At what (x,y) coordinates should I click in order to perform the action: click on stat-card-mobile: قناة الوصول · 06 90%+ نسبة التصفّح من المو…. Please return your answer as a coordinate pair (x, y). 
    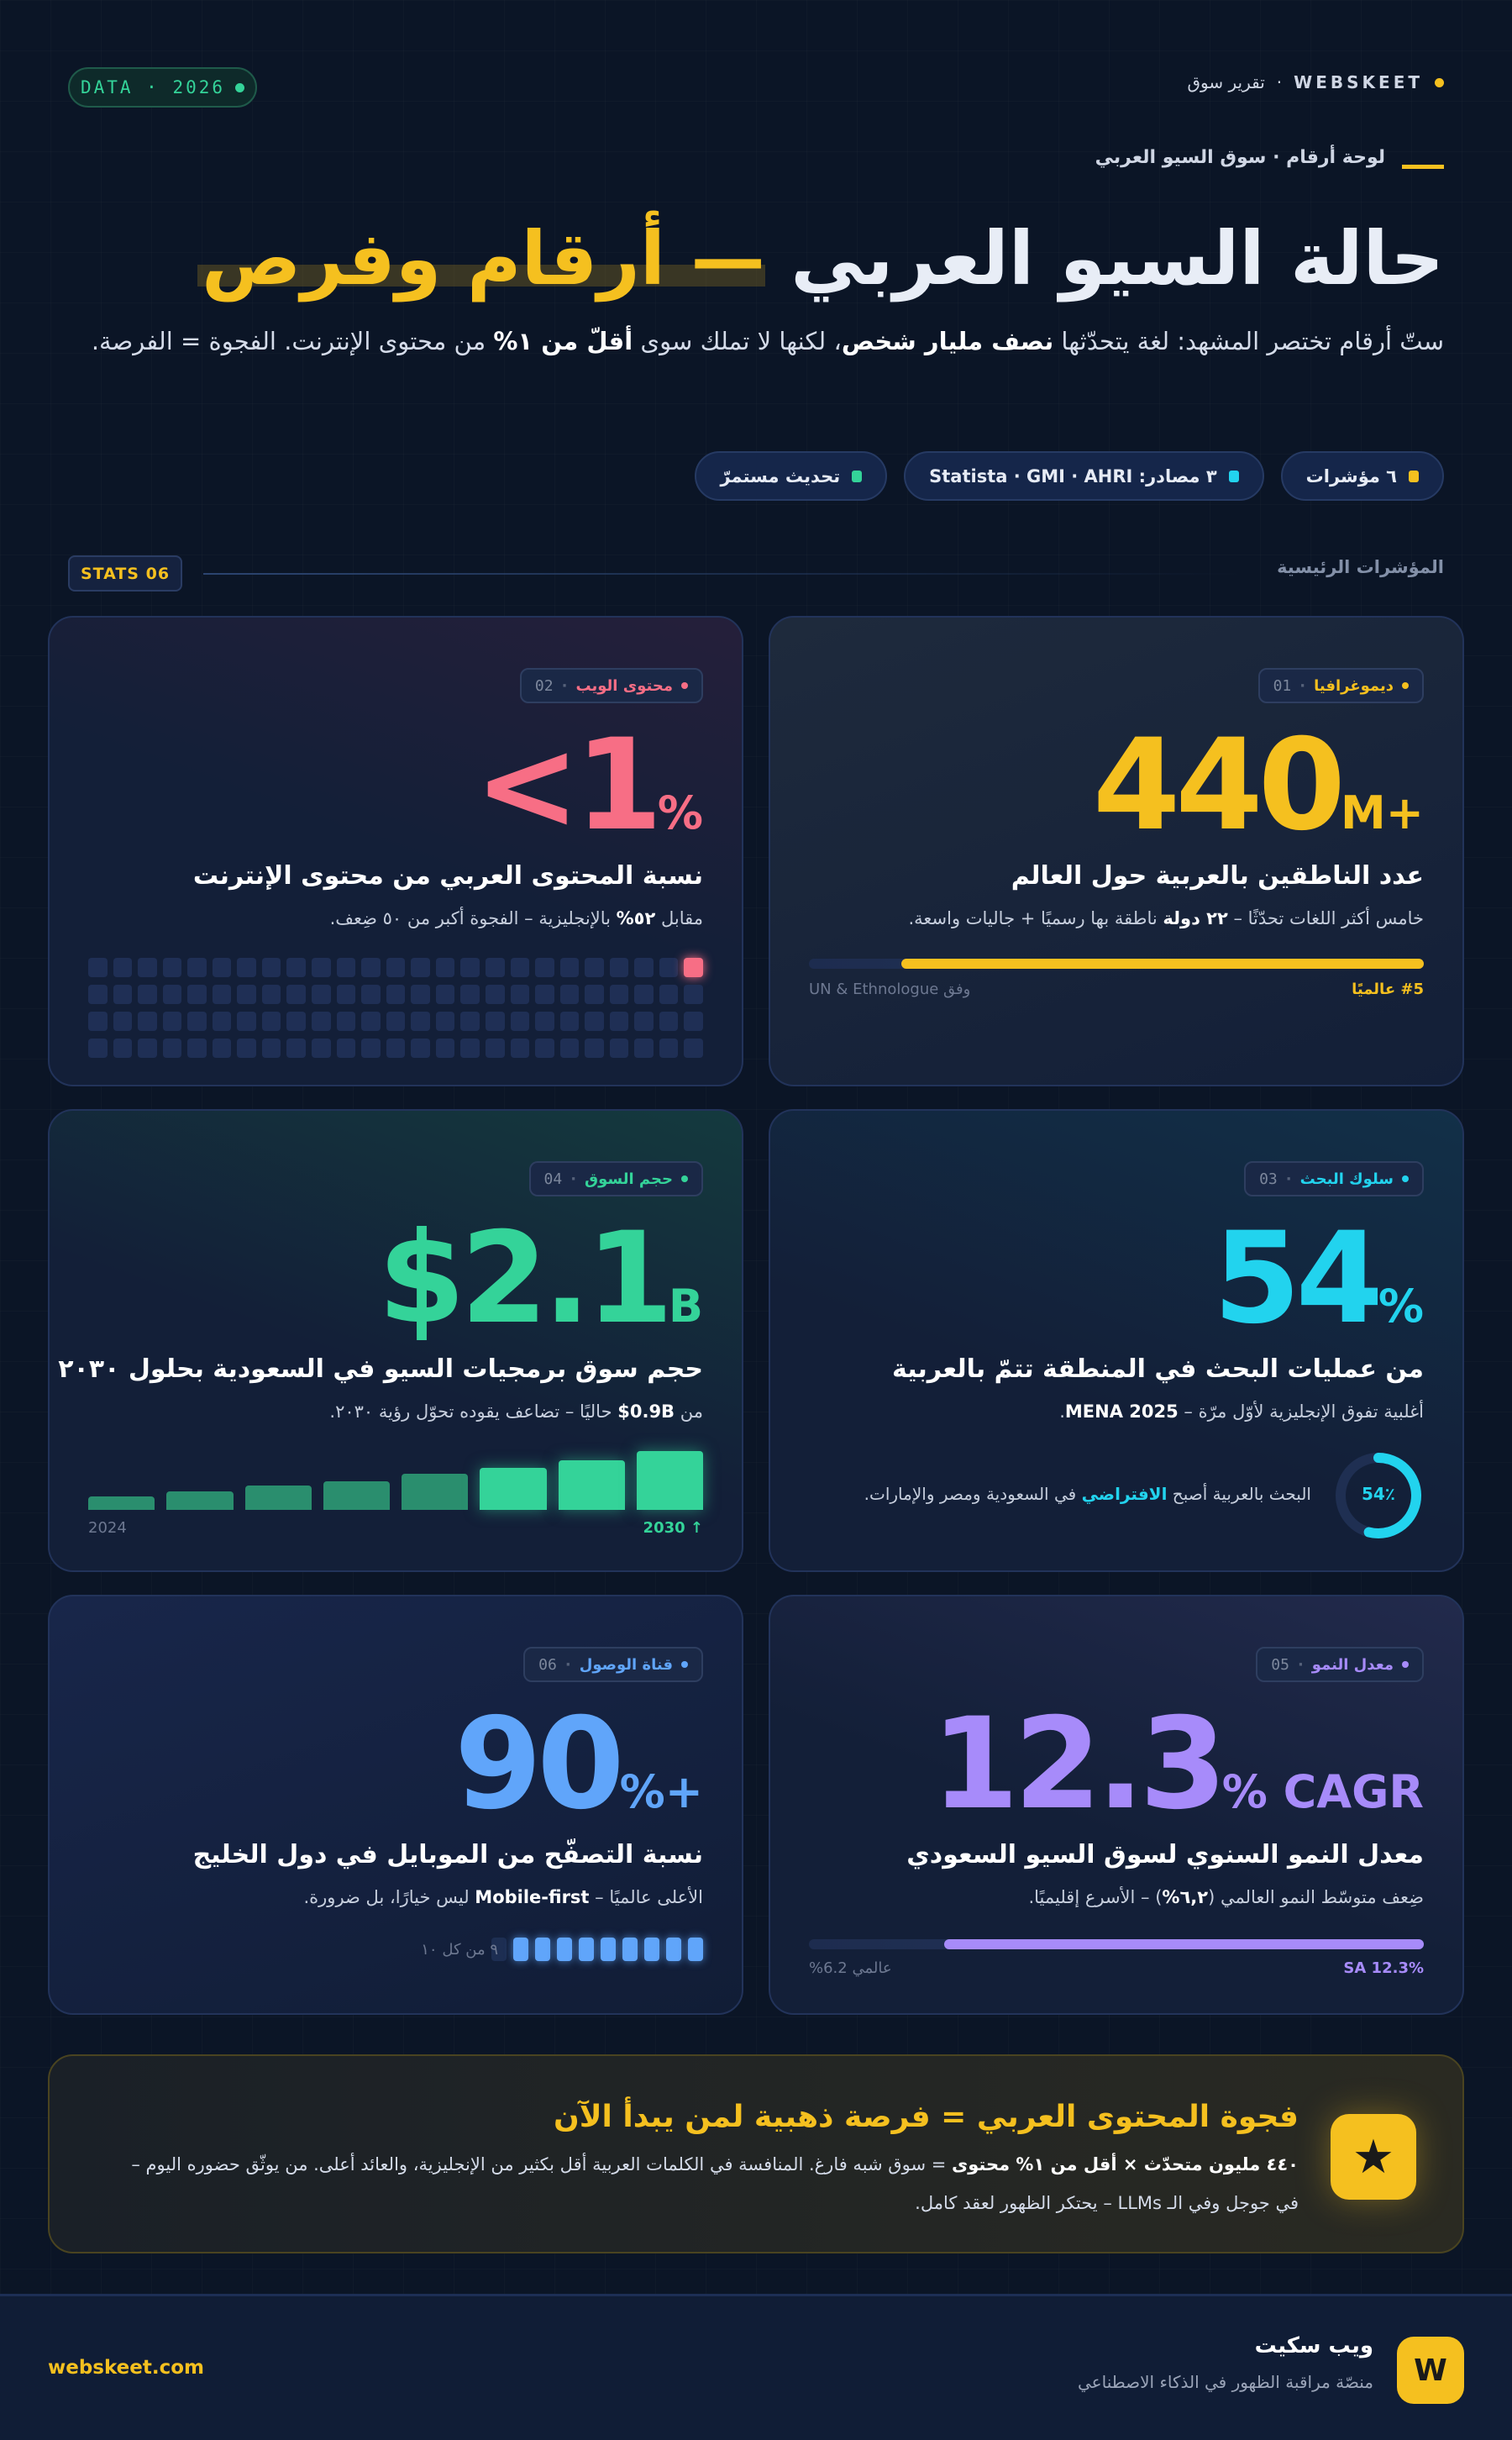
    Looking at the image, I should click on (395, 1805).